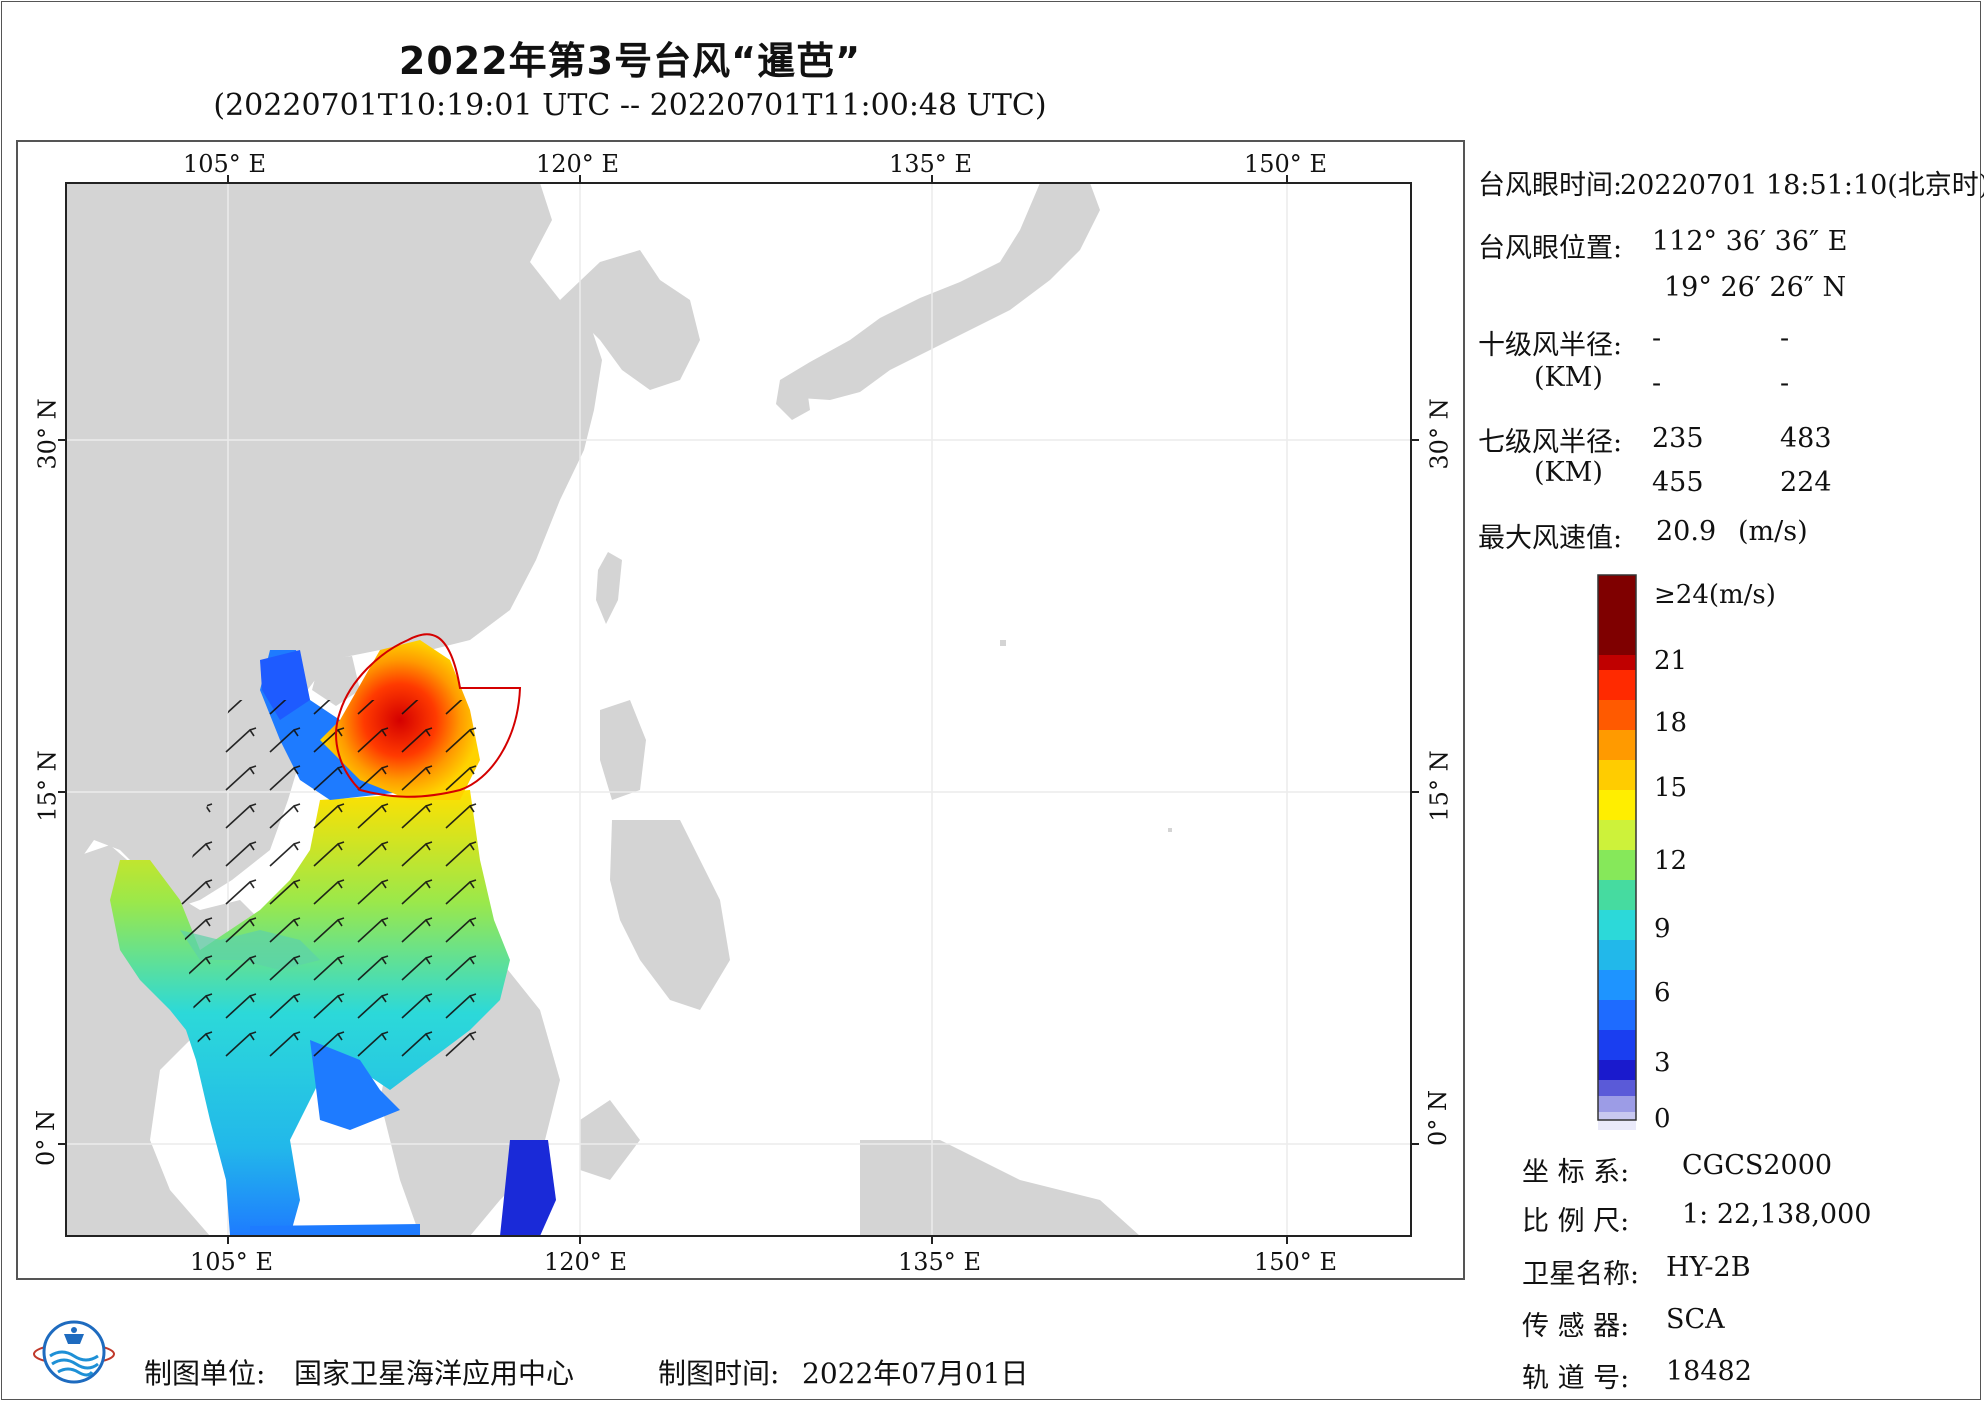  I want to click on r10-unit: (KM), so click(1568, 377).